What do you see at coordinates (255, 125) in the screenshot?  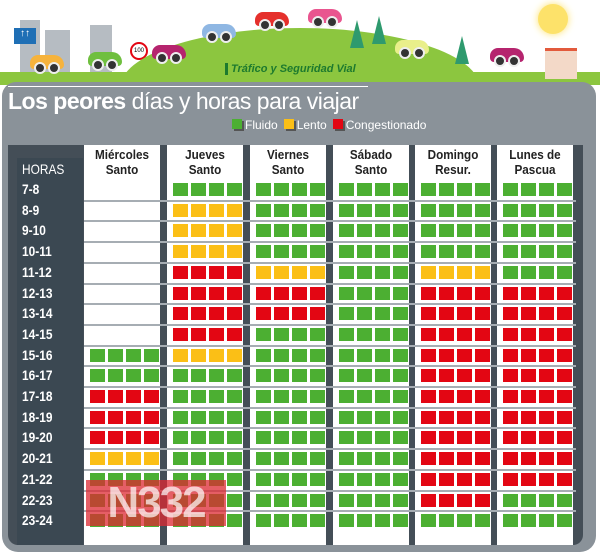 I see `legend-item: Fluido` at bounding box center [255, 125].